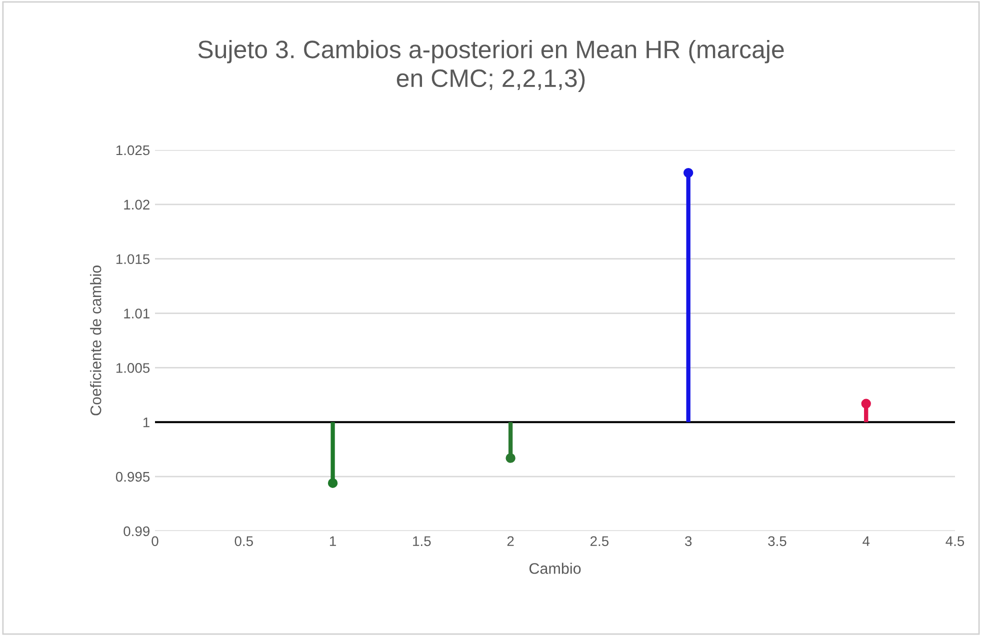  I want to click on y-tick-label: 1.005, so click(133, 368).